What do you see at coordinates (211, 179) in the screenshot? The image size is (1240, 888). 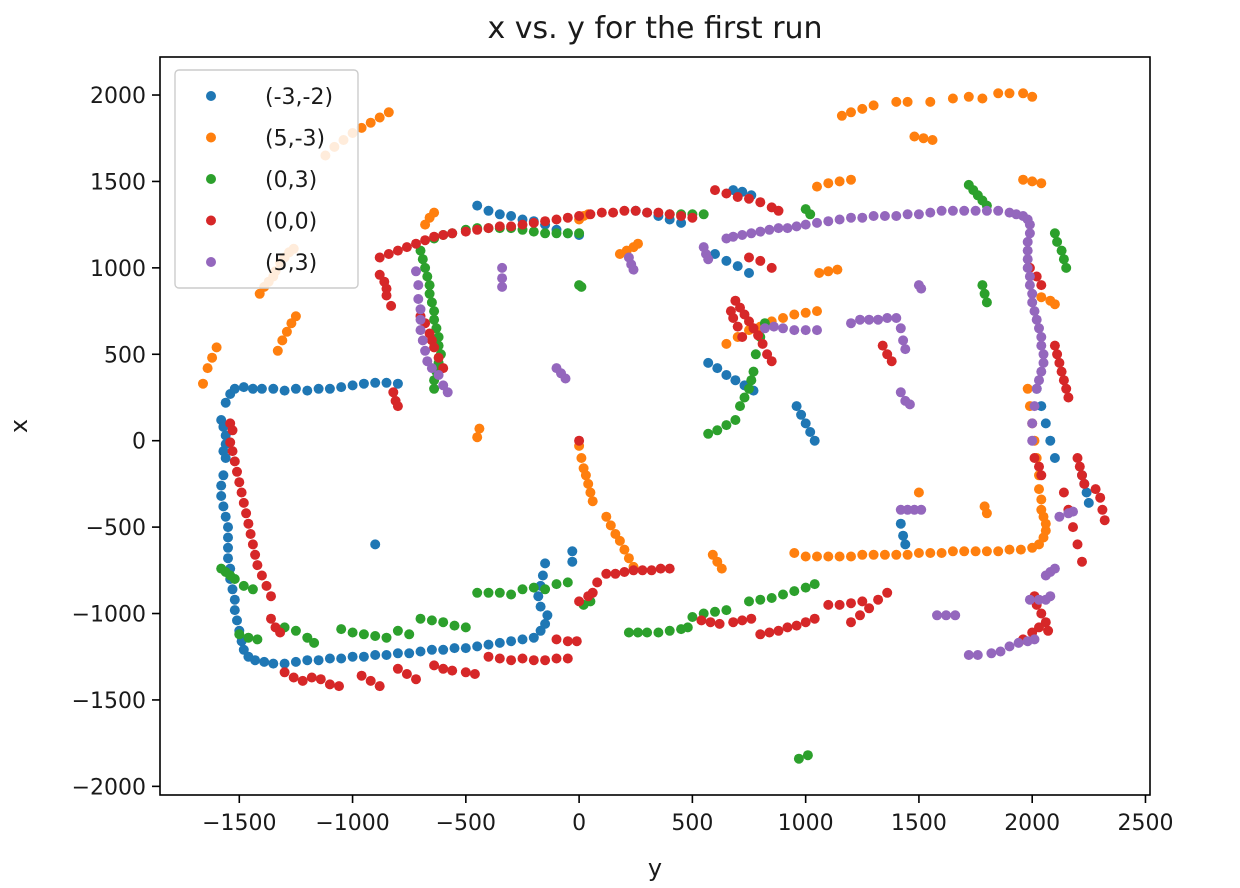 I see `legend-marker` at bounding box center [211, 179].